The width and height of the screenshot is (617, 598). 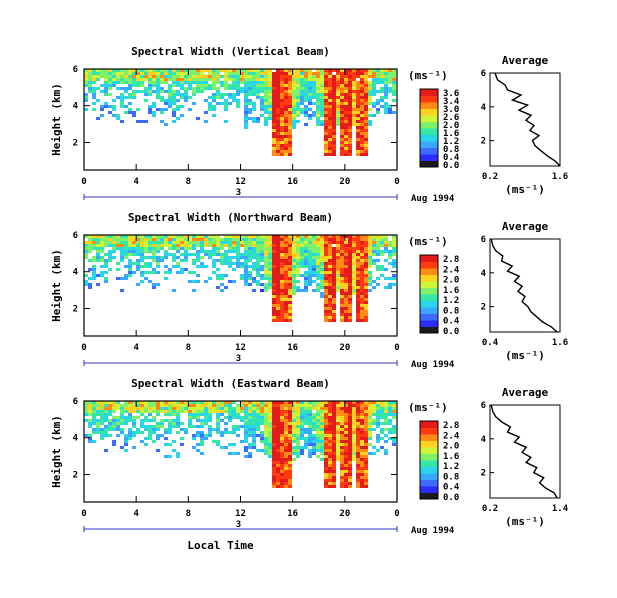 I want to click on colorbar-swatch, so click(x=429, y=424).